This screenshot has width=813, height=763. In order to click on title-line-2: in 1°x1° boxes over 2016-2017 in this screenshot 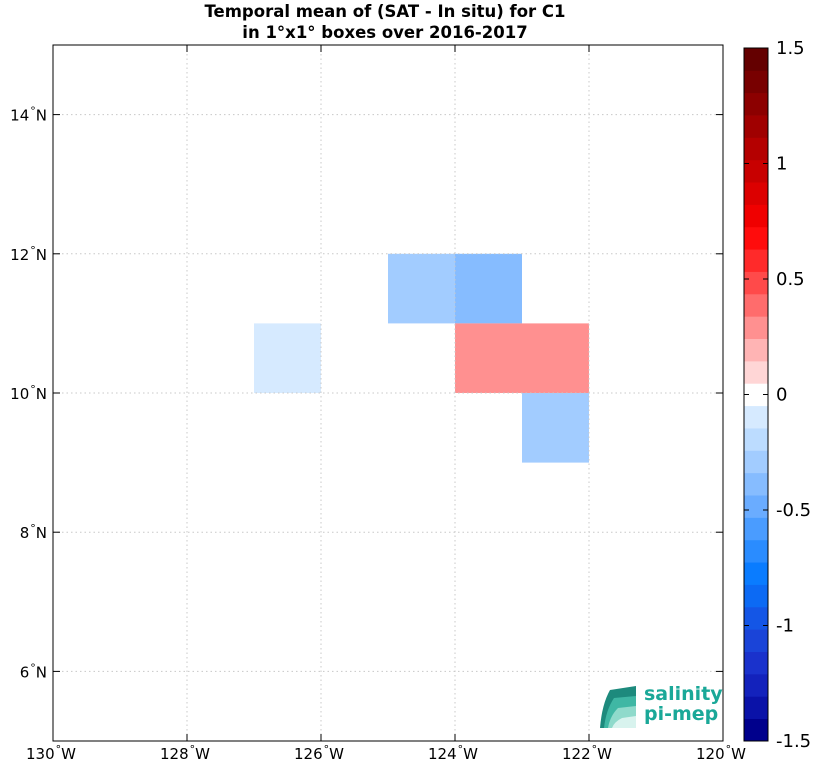, I will do `click(385, 32)`.